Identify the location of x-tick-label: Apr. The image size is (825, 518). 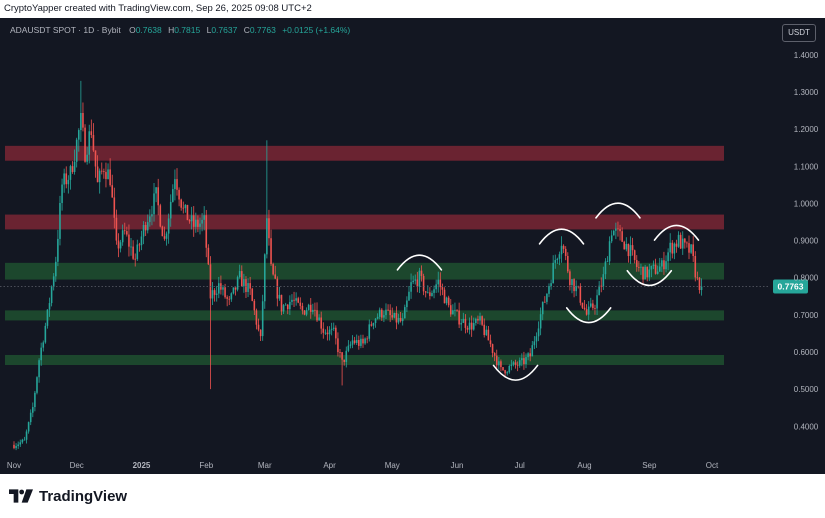
(329, 465).